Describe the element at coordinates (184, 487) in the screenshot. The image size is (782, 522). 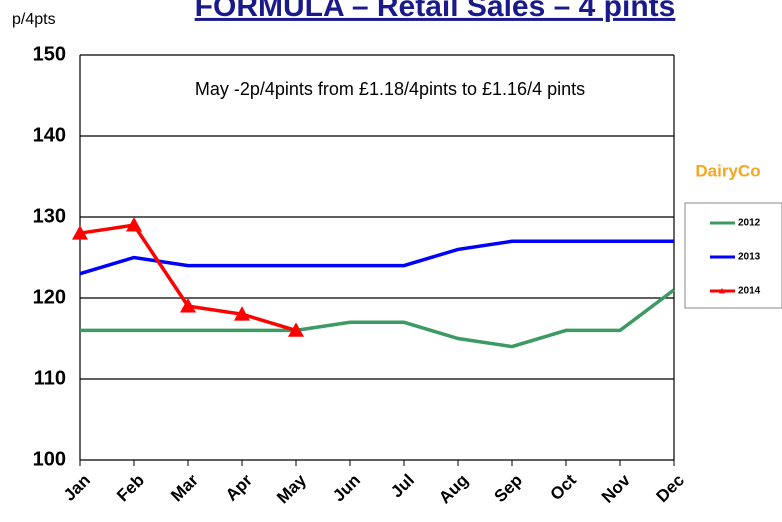
I see `x-tick-label: Mar` at that location.